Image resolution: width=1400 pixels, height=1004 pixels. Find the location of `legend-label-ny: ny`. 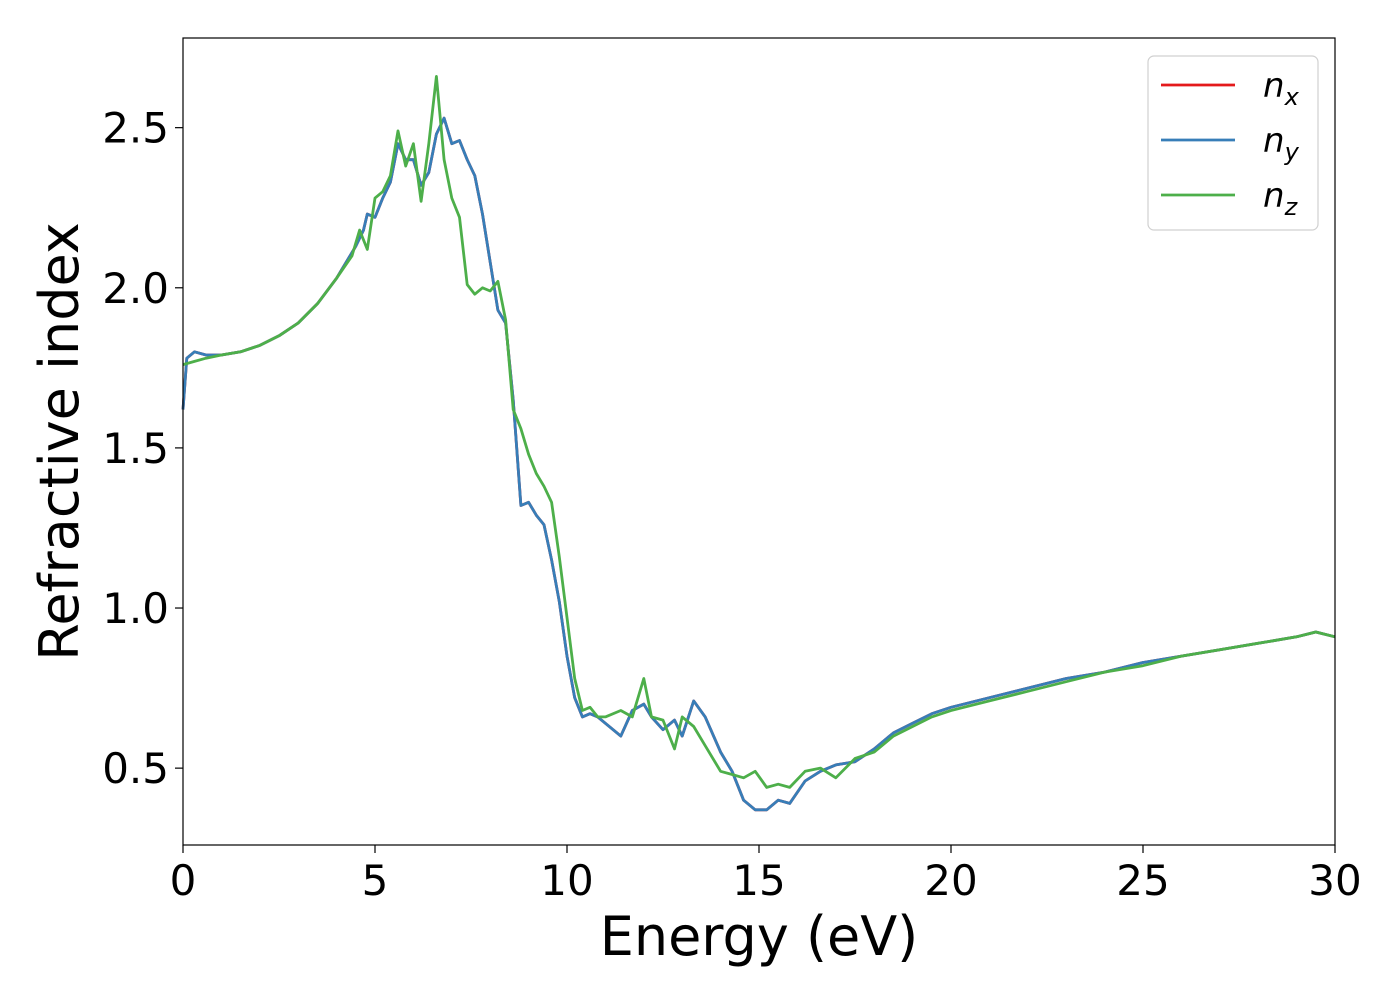

legend-label-ny: ny is located at coordinates (1281, 143).